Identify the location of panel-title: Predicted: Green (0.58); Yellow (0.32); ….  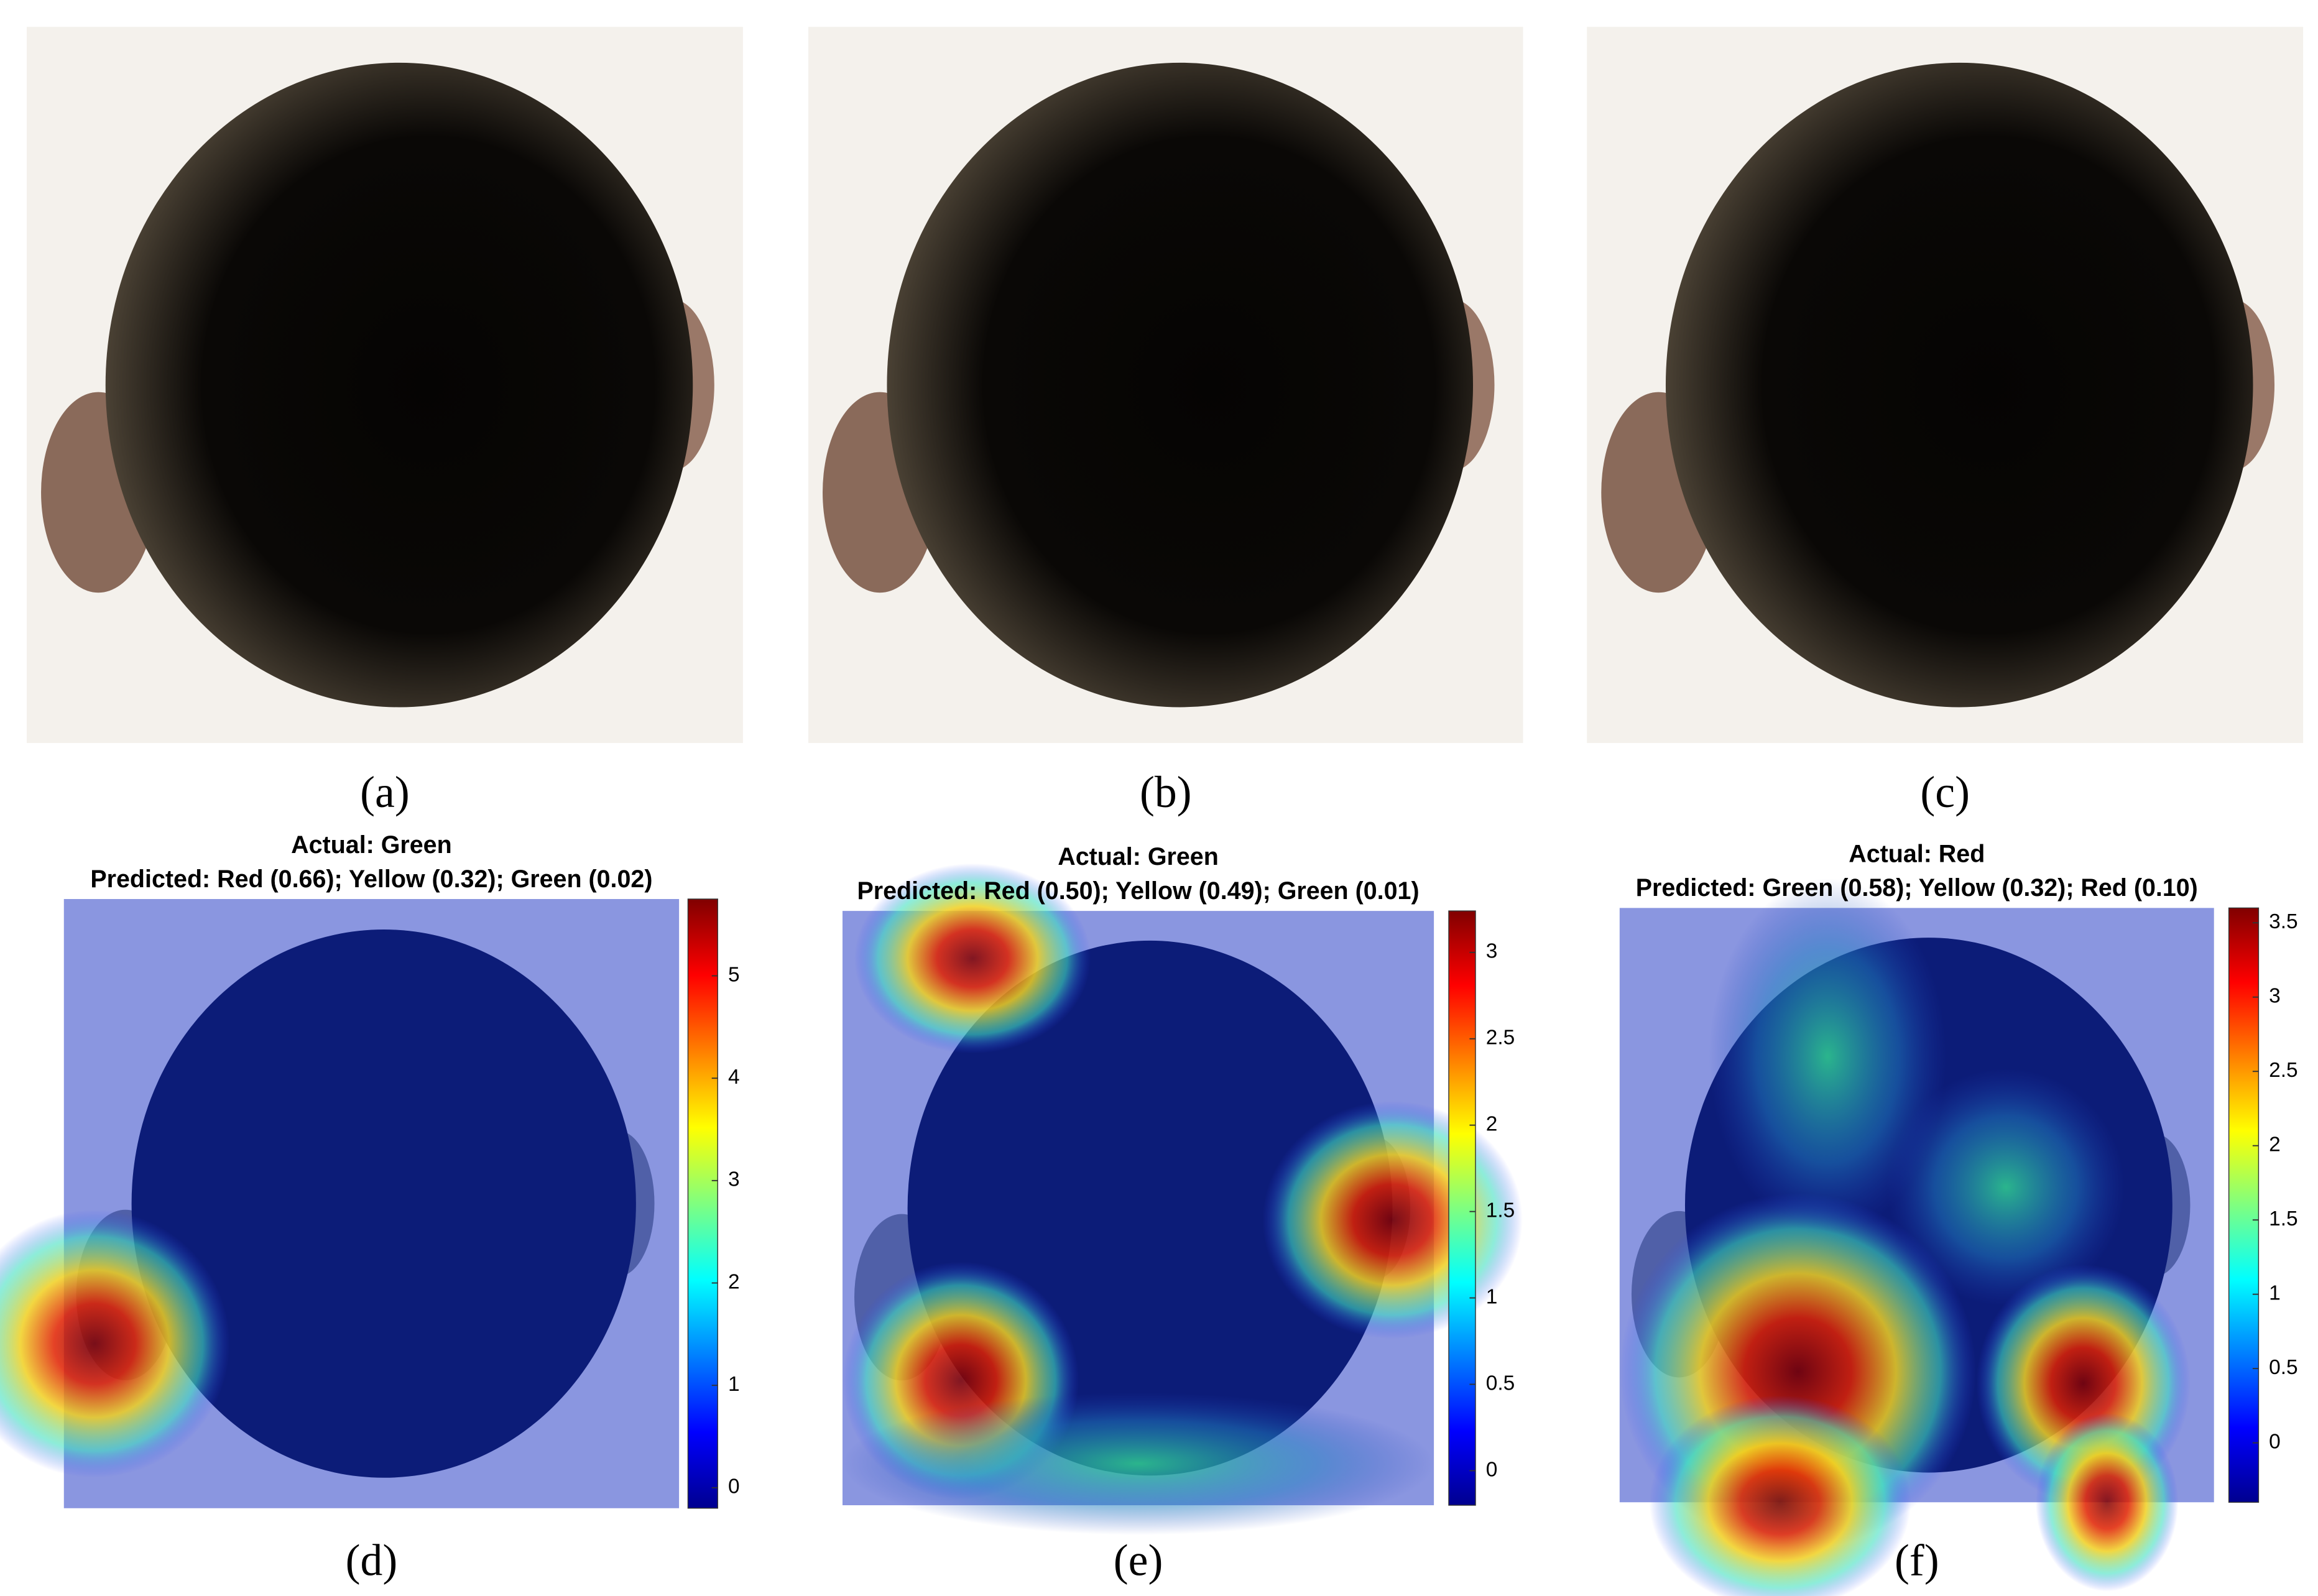
(1917, 888).